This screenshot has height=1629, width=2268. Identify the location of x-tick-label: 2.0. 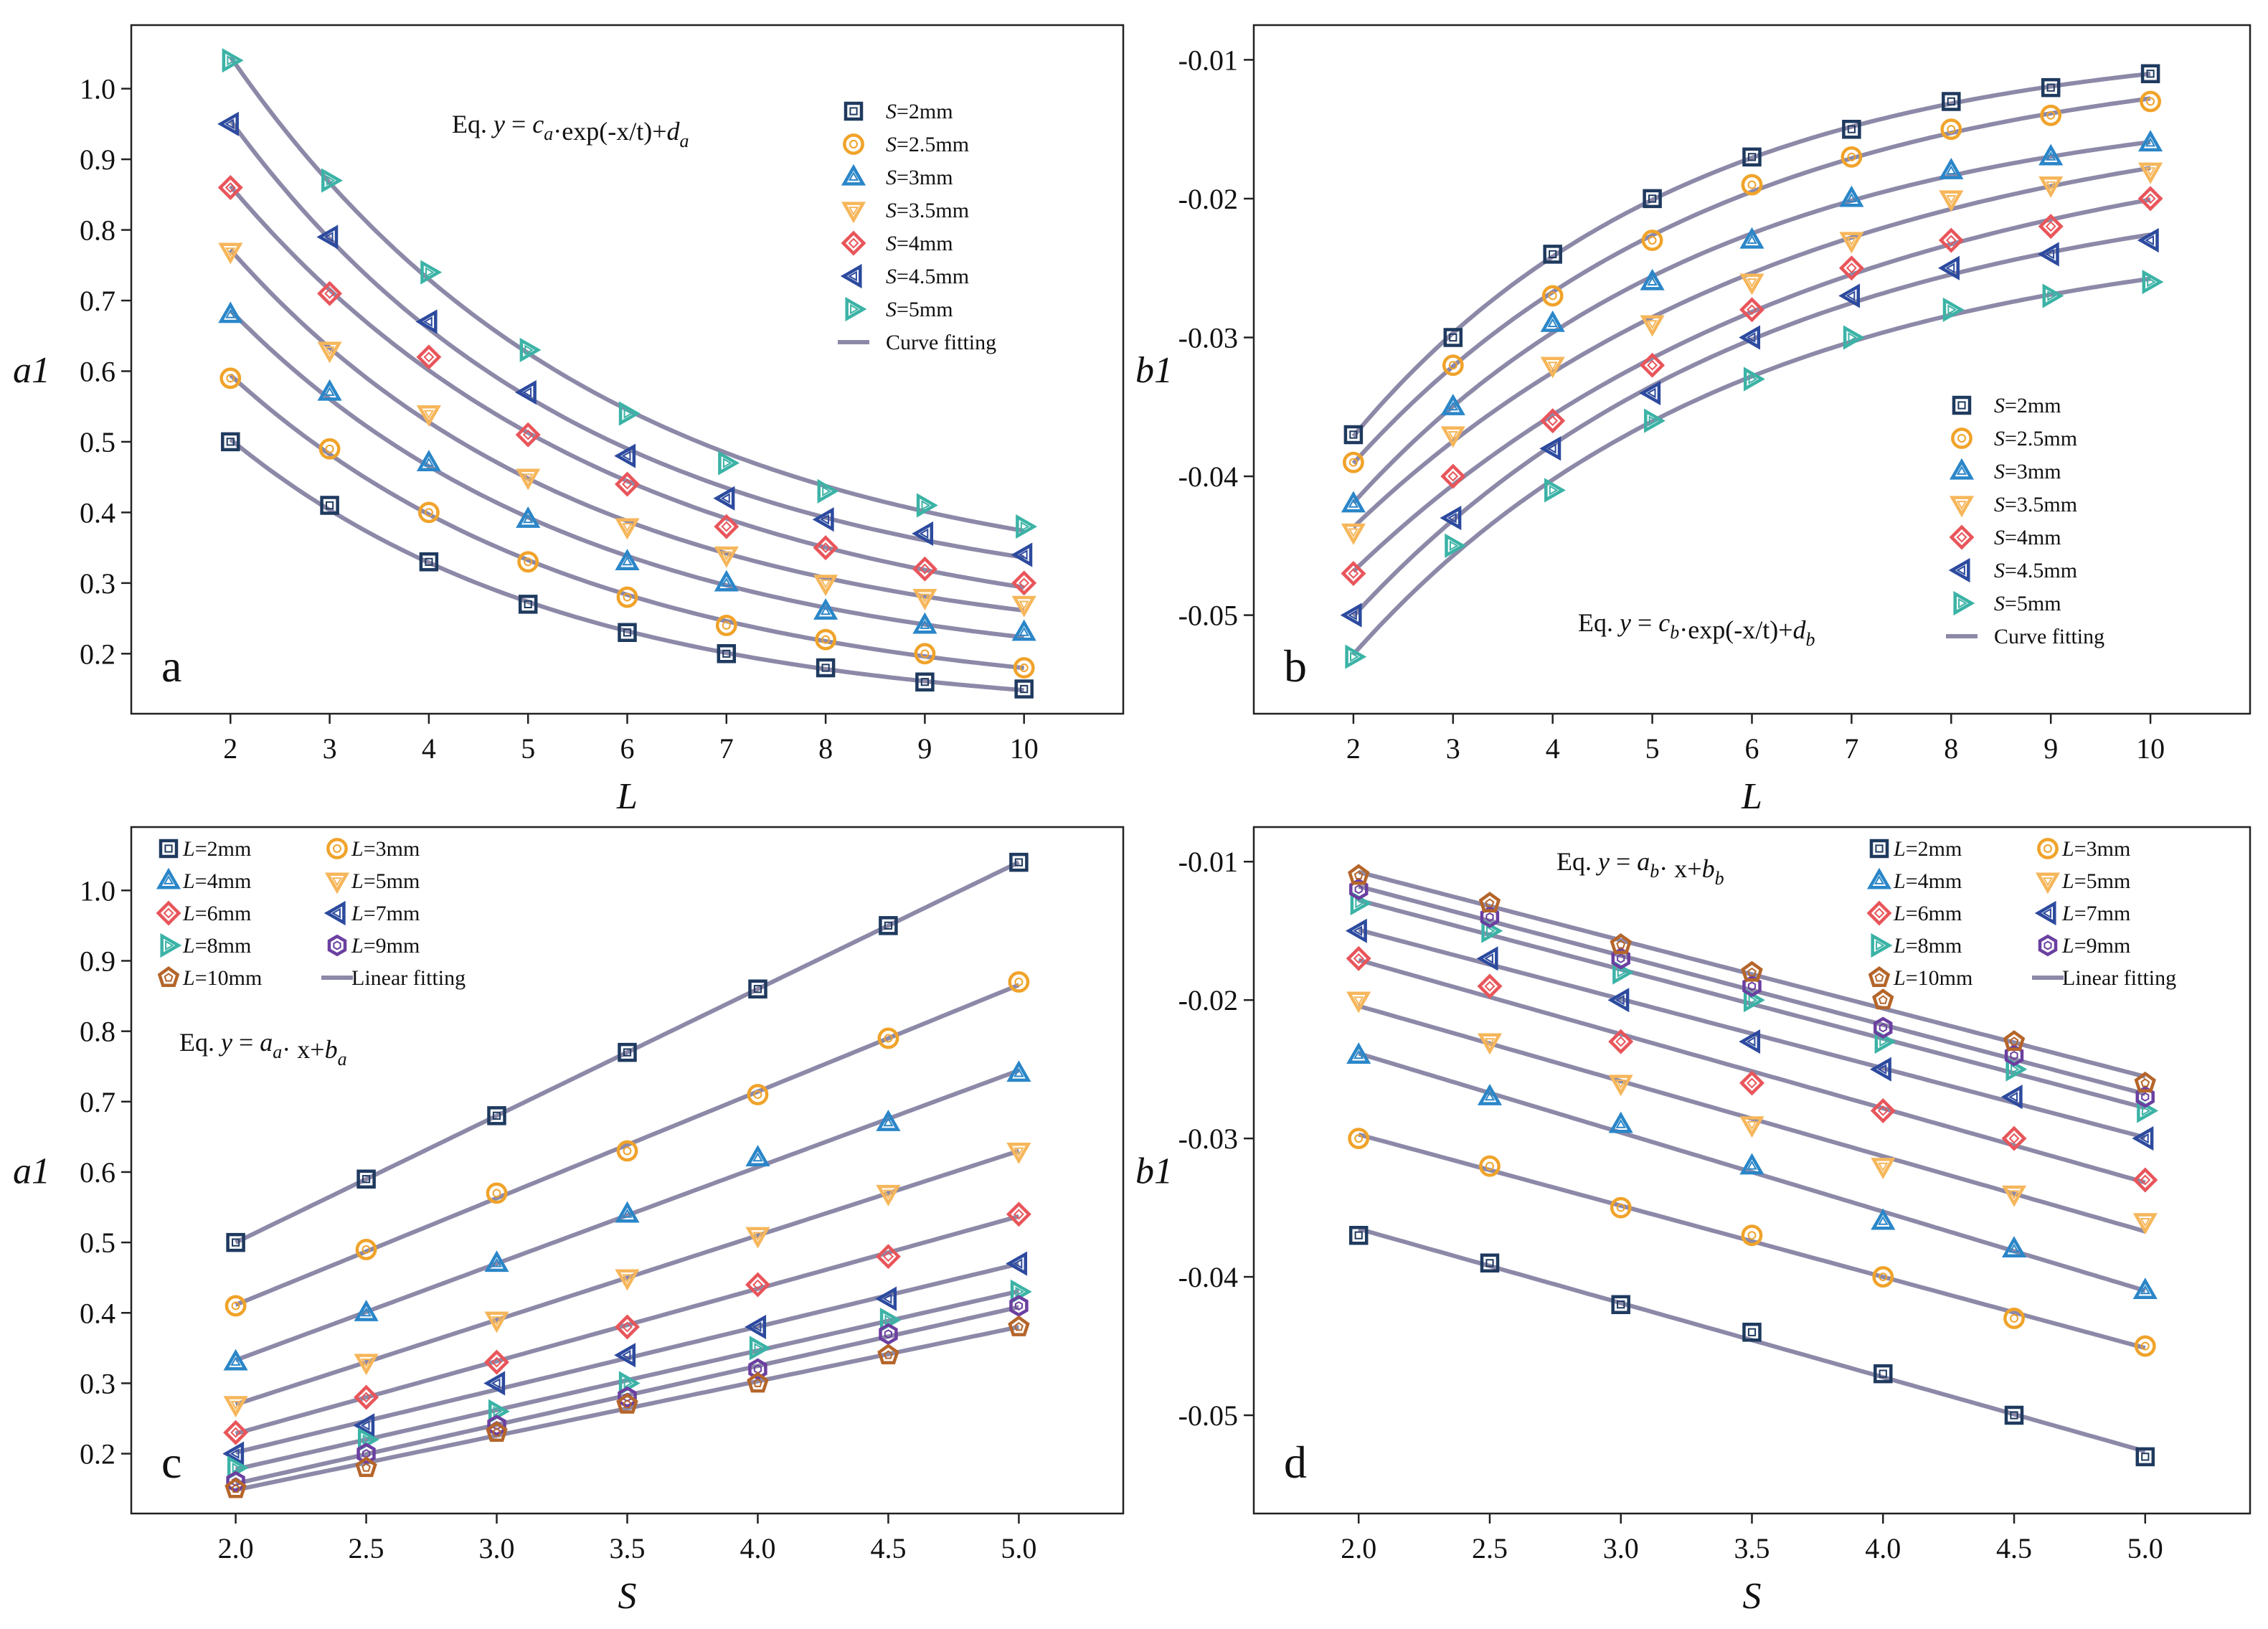
(236, 1548).